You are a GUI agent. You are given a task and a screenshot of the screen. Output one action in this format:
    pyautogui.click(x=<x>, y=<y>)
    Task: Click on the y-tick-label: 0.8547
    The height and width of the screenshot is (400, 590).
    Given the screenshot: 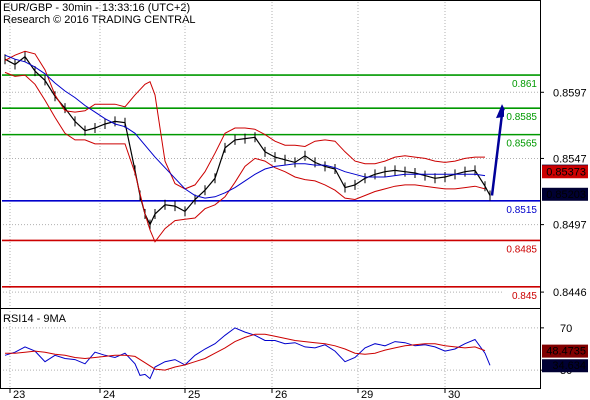 What is the action you would take?
    pyautogui.click(x=570, y=159)
    